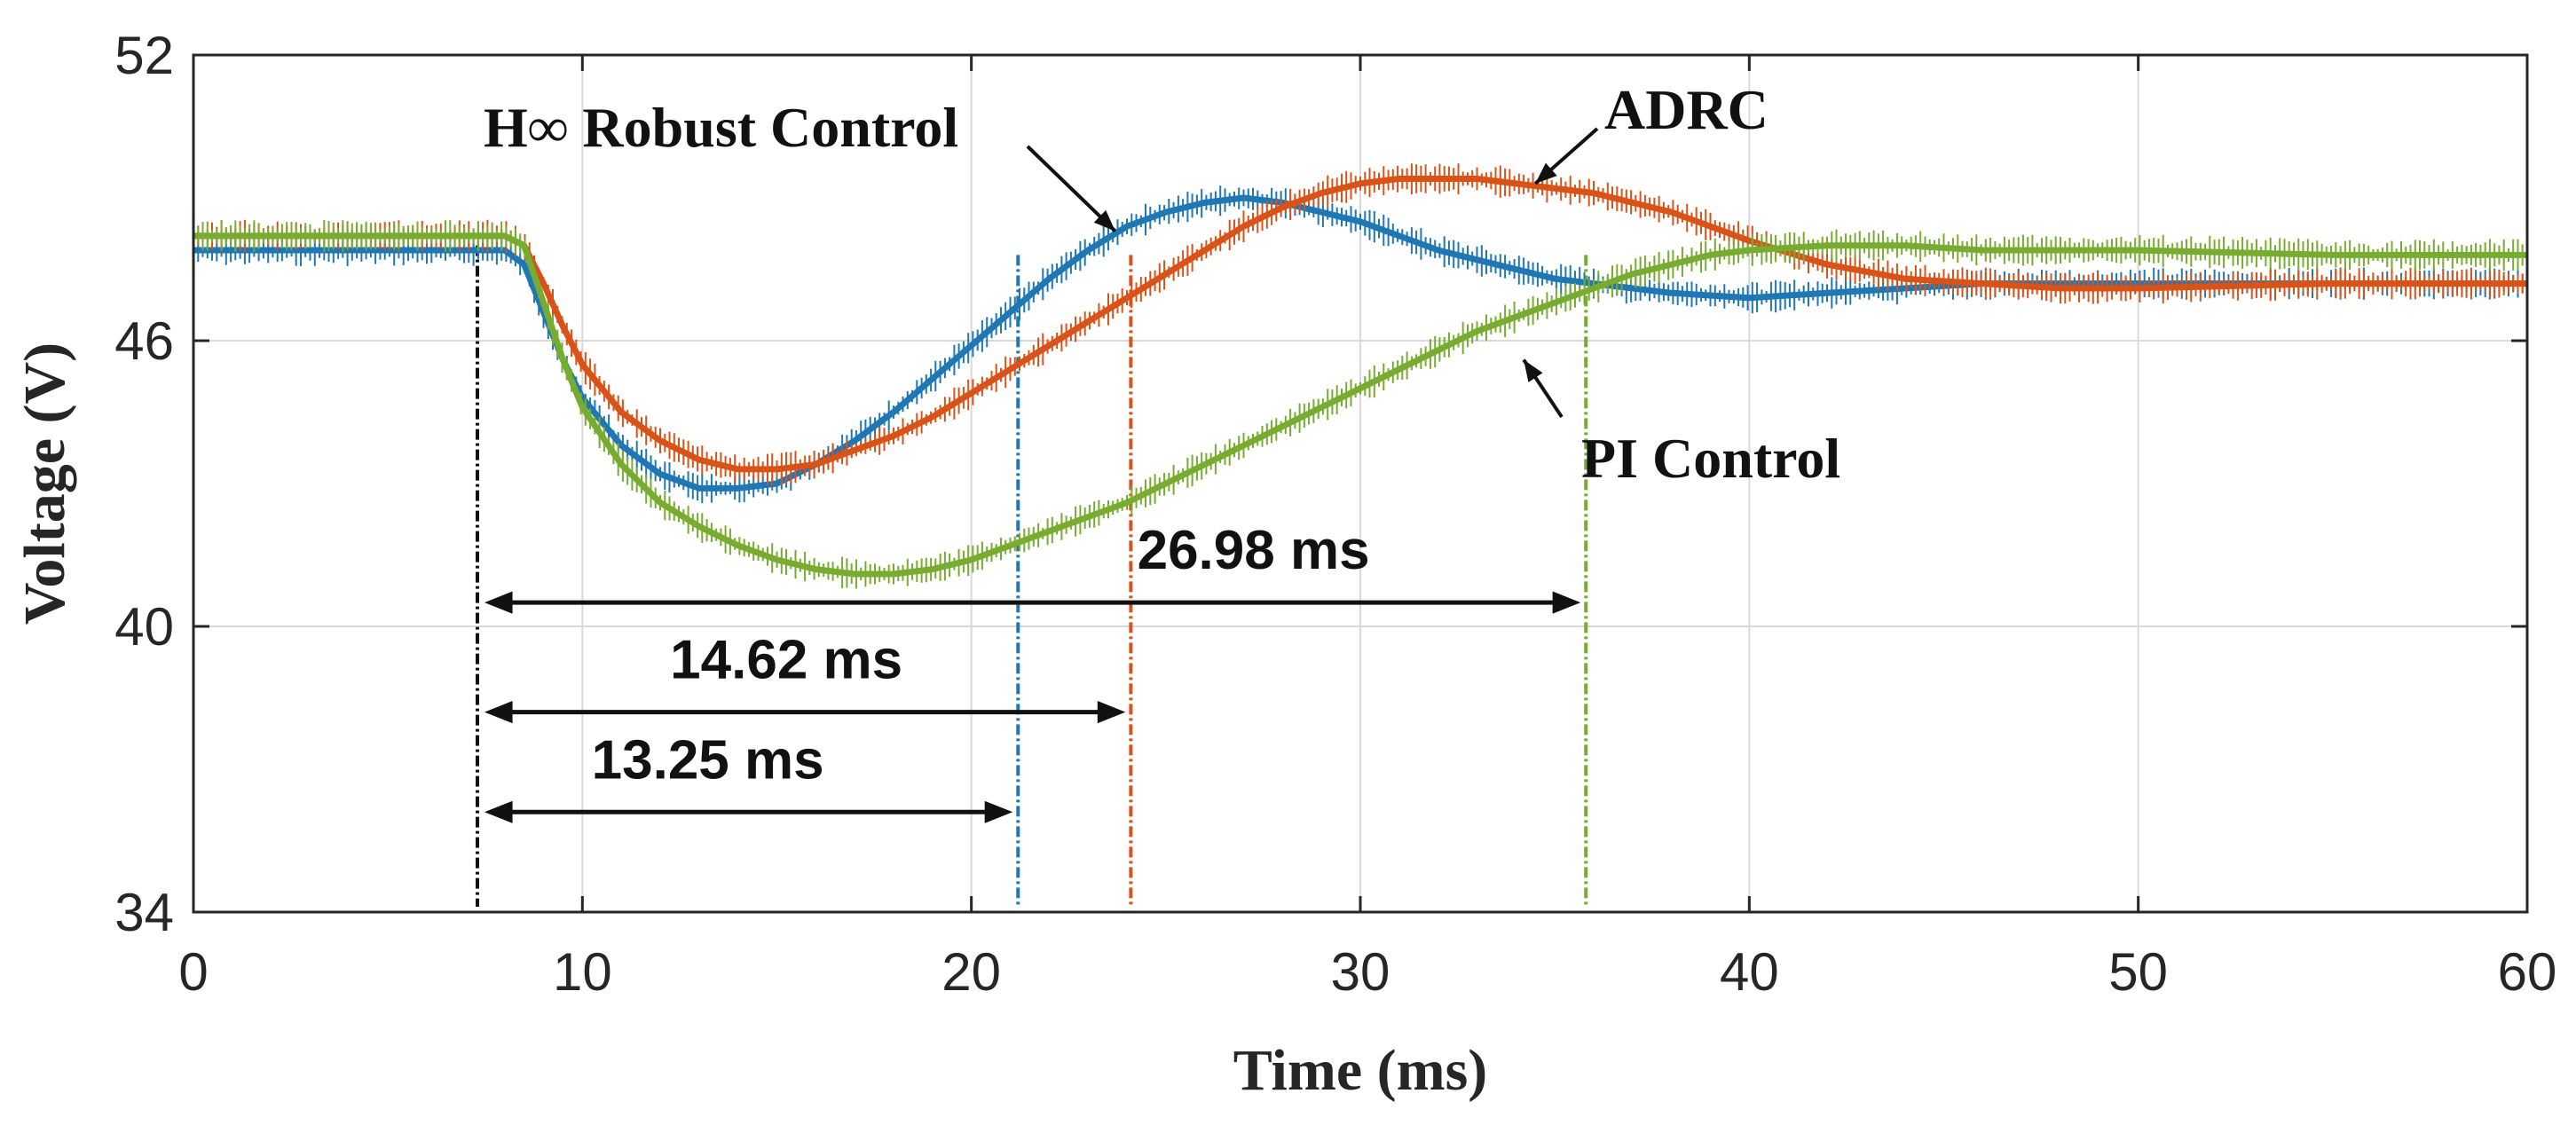 The width and height of the screenshot is (2576, 1125). I want to click on x-tick-label-10: 10, so click(582, 972).